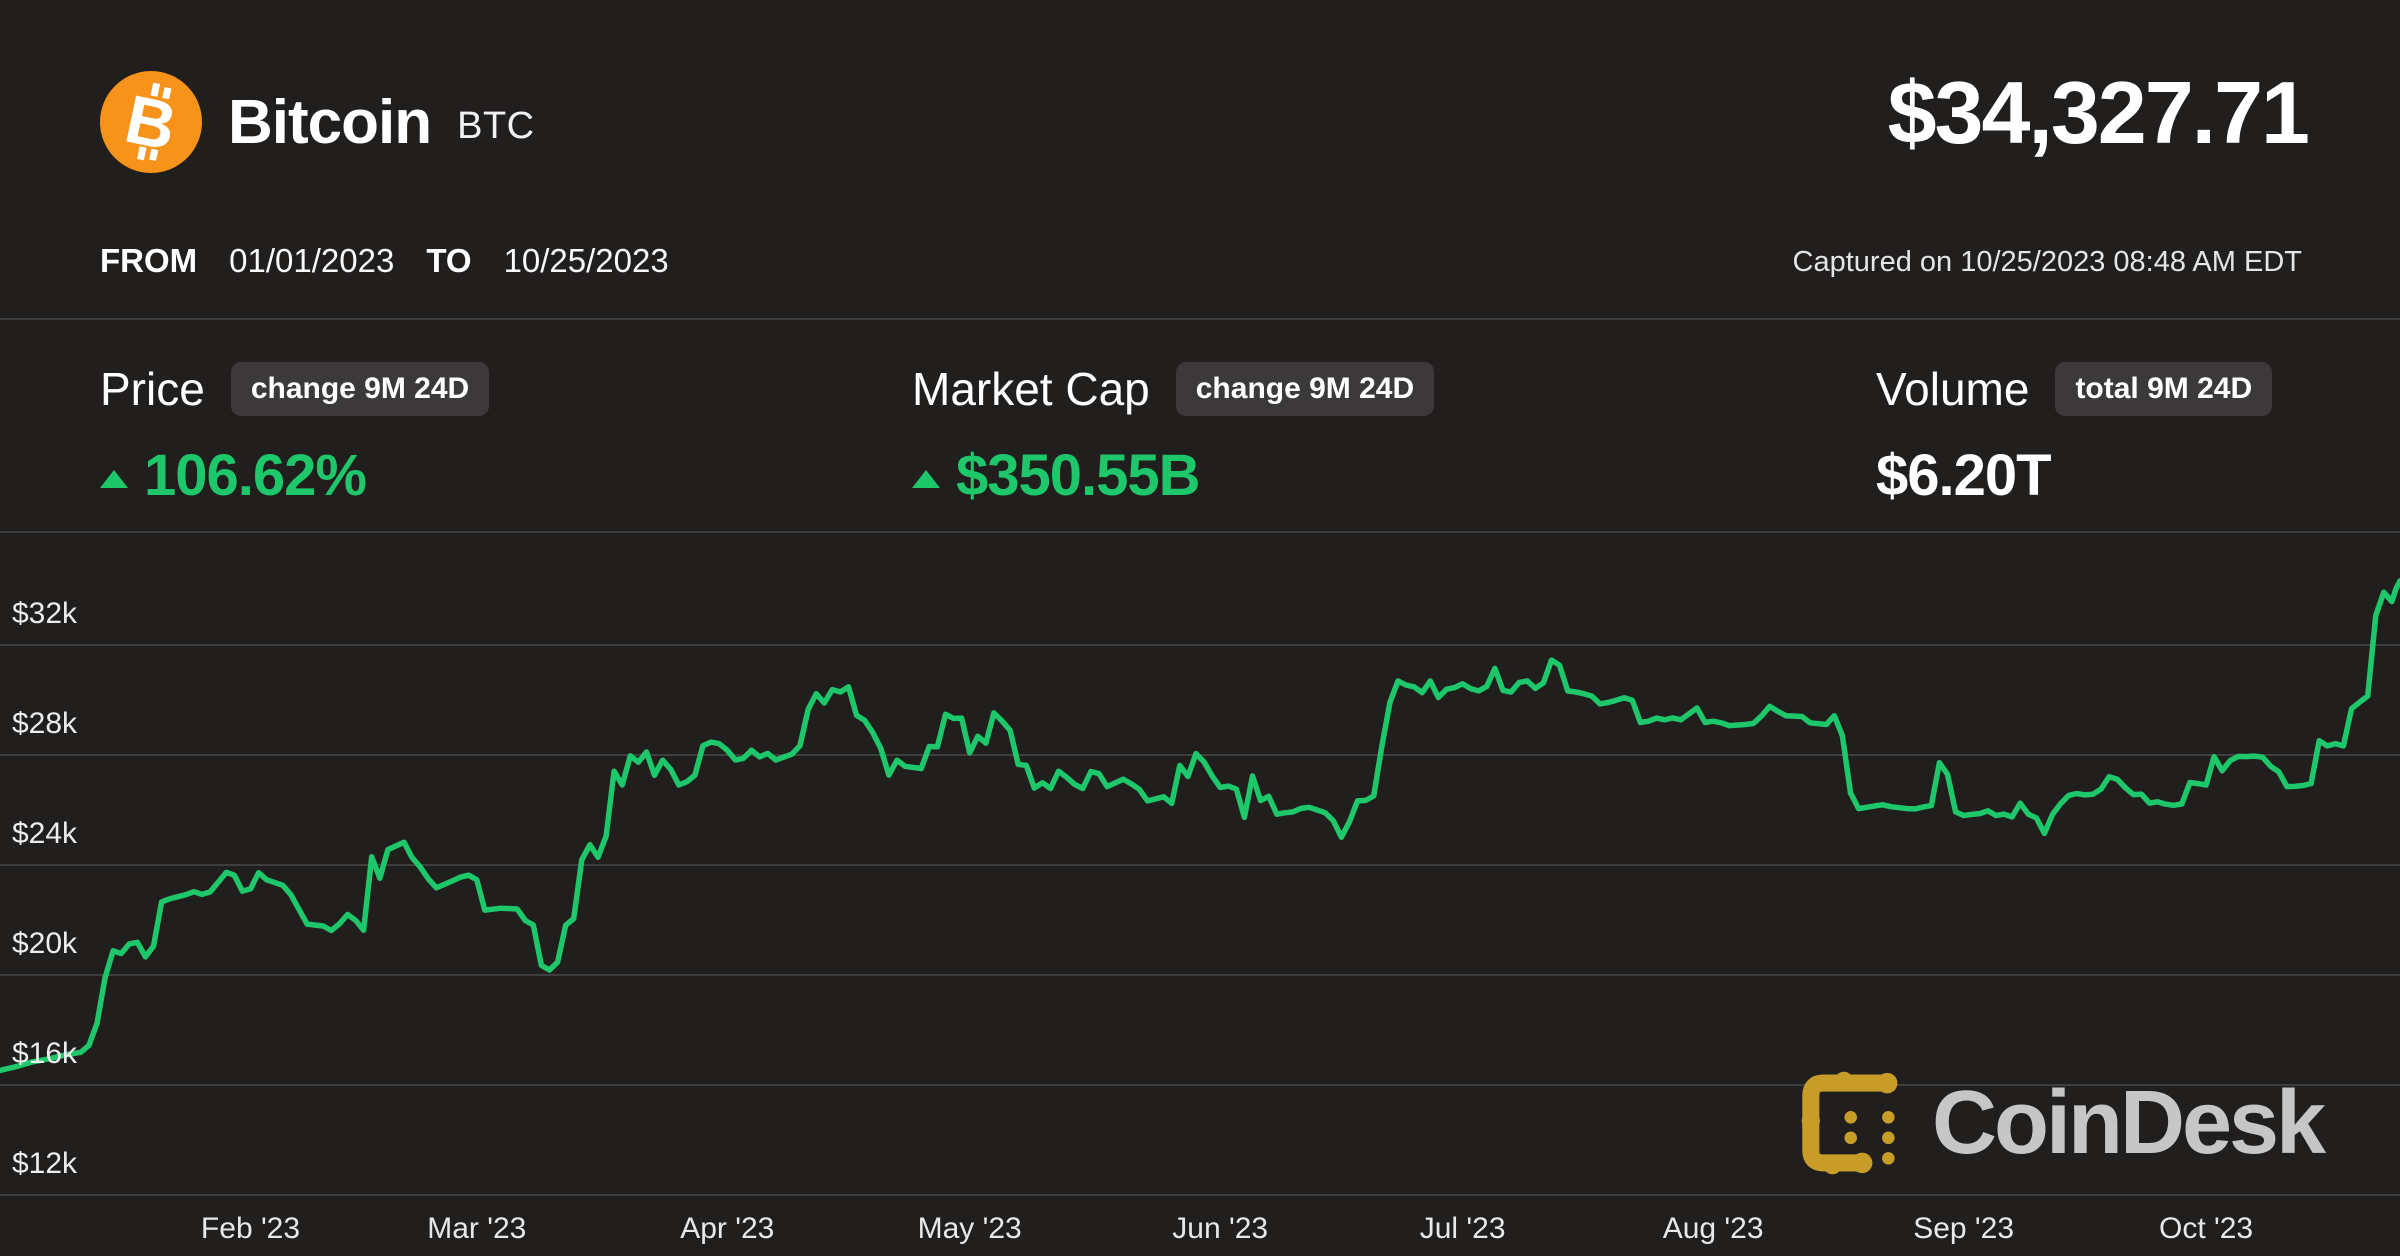 The width and height of the screenshot is (2400, 1256). Describe the element at coordinates (45, 723) in the screenshot. I see `y-axis-label: $28k` at that location.